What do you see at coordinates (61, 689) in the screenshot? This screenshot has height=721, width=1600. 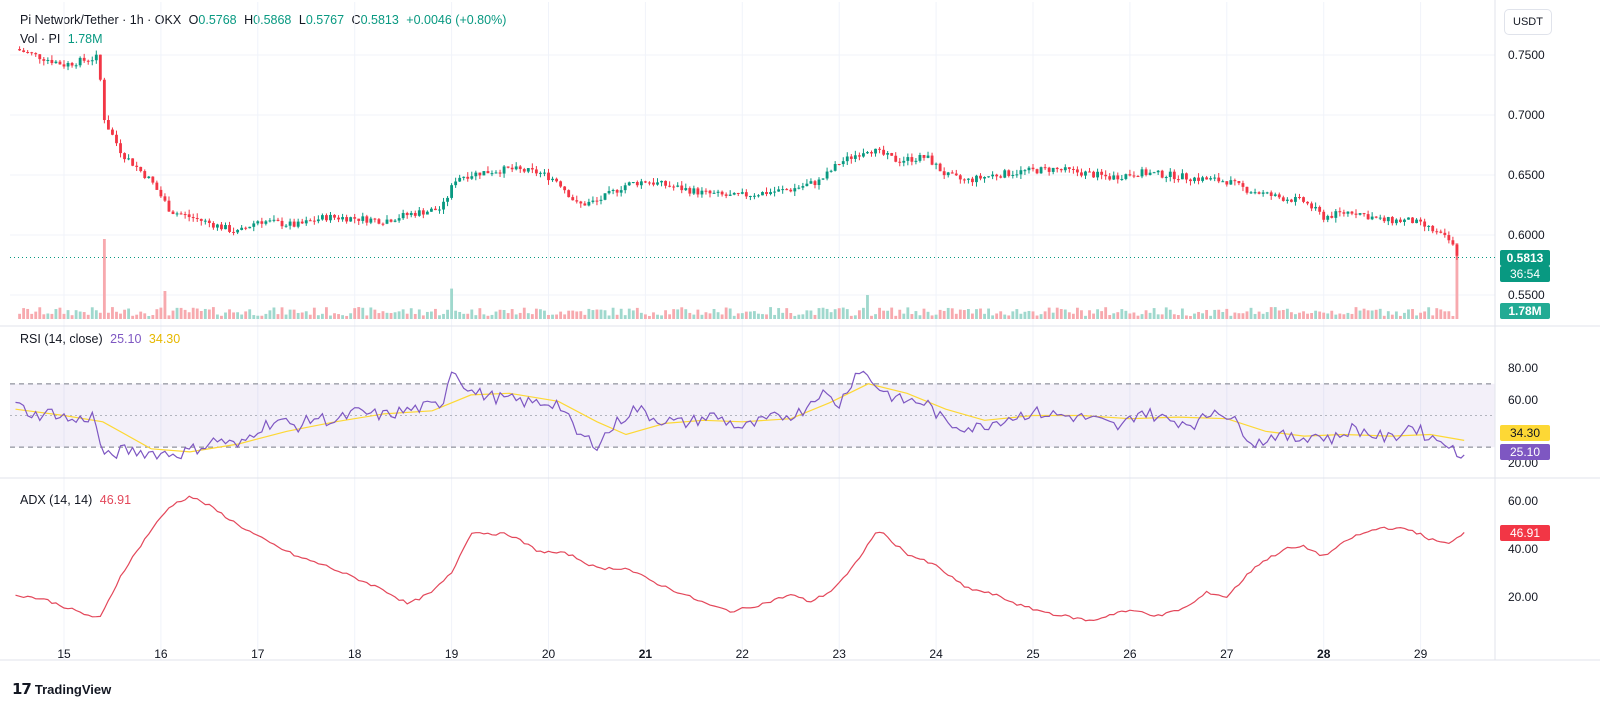 I see `tradingview-logo: 𝟭𝟳 TradingView` at bounding box center [61, 689].